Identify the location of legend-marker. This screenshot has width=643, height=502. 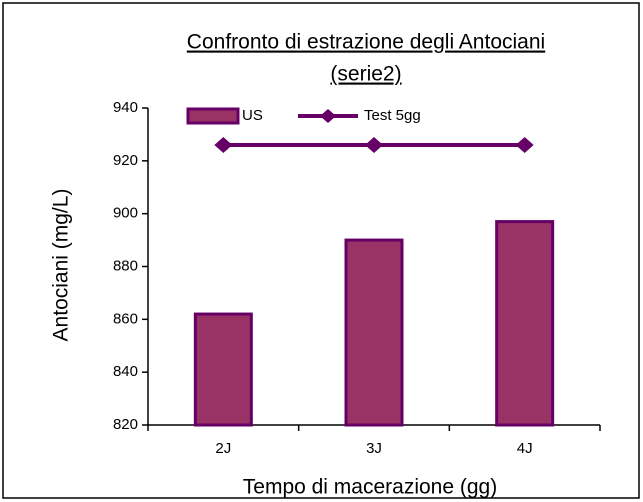
(328, 116).